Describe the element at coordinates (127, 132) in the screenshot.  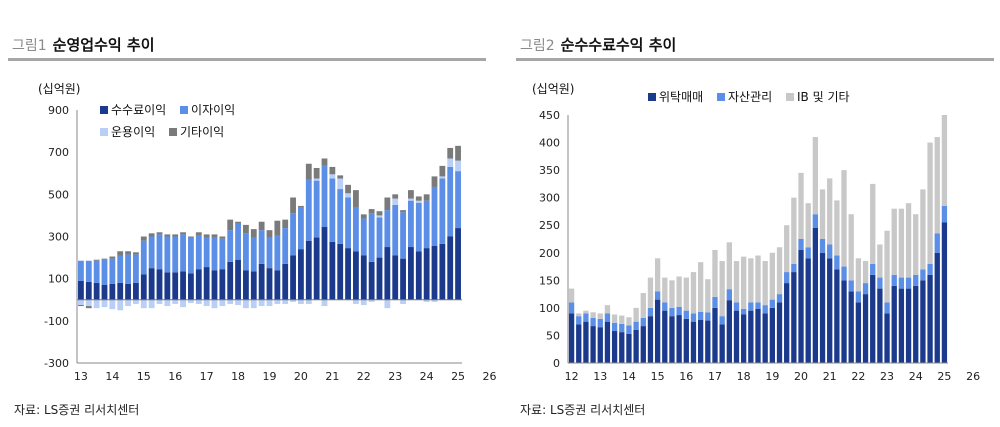
I see `left-legend-item: 운용이익` at that location.